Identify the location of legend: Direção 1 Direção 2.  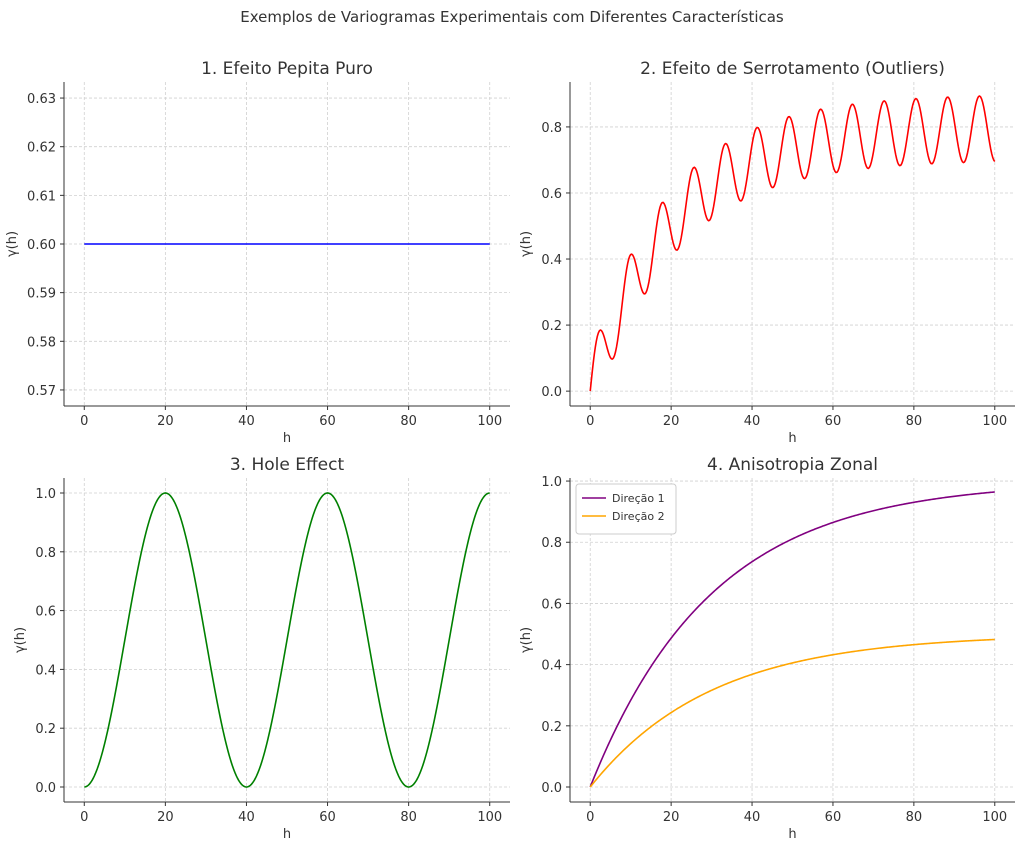
(626, 509).